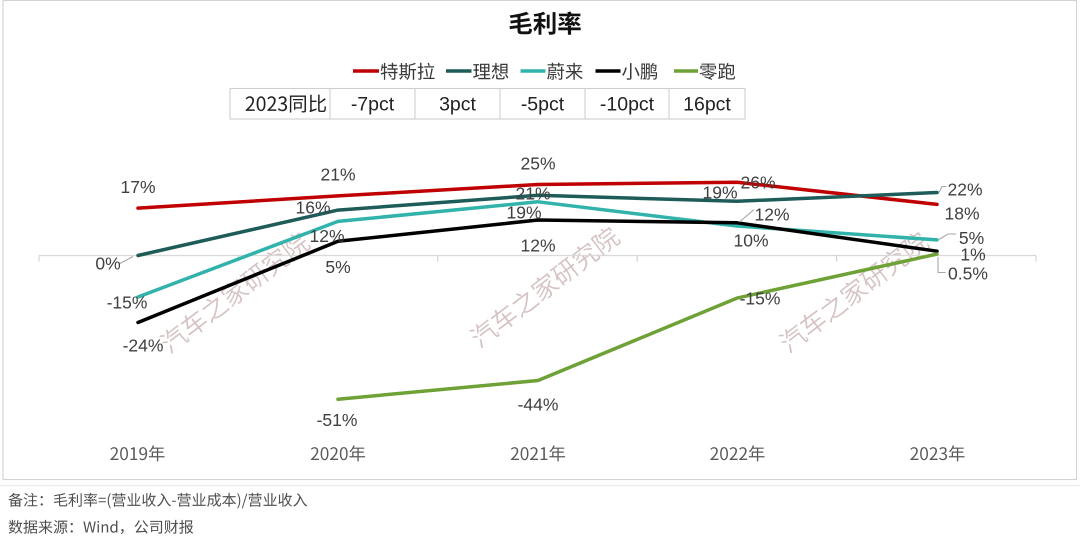  What do you see at coordinates (757, 182) in the screenshot?
I see `svg-text: 26%` at bounding box center [757, 182].